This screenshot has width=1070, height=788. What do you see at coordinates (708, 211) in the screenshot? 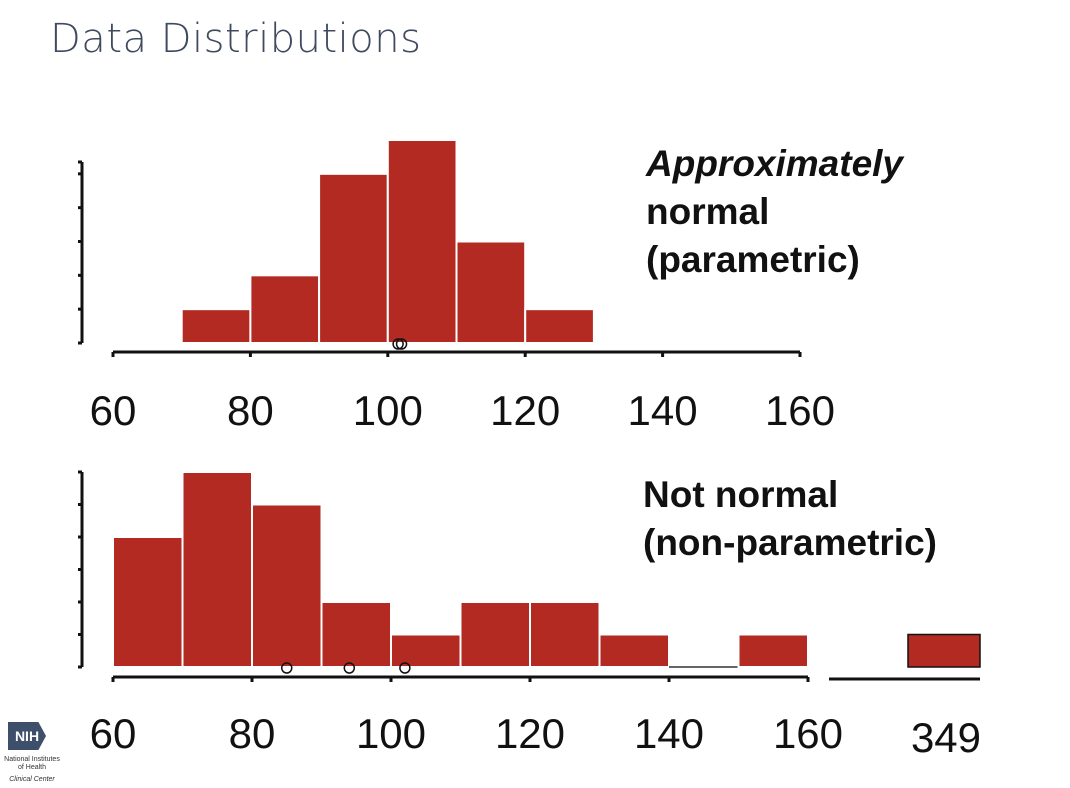
I see `annotation-line: normal` at bounding box center [708, 211].